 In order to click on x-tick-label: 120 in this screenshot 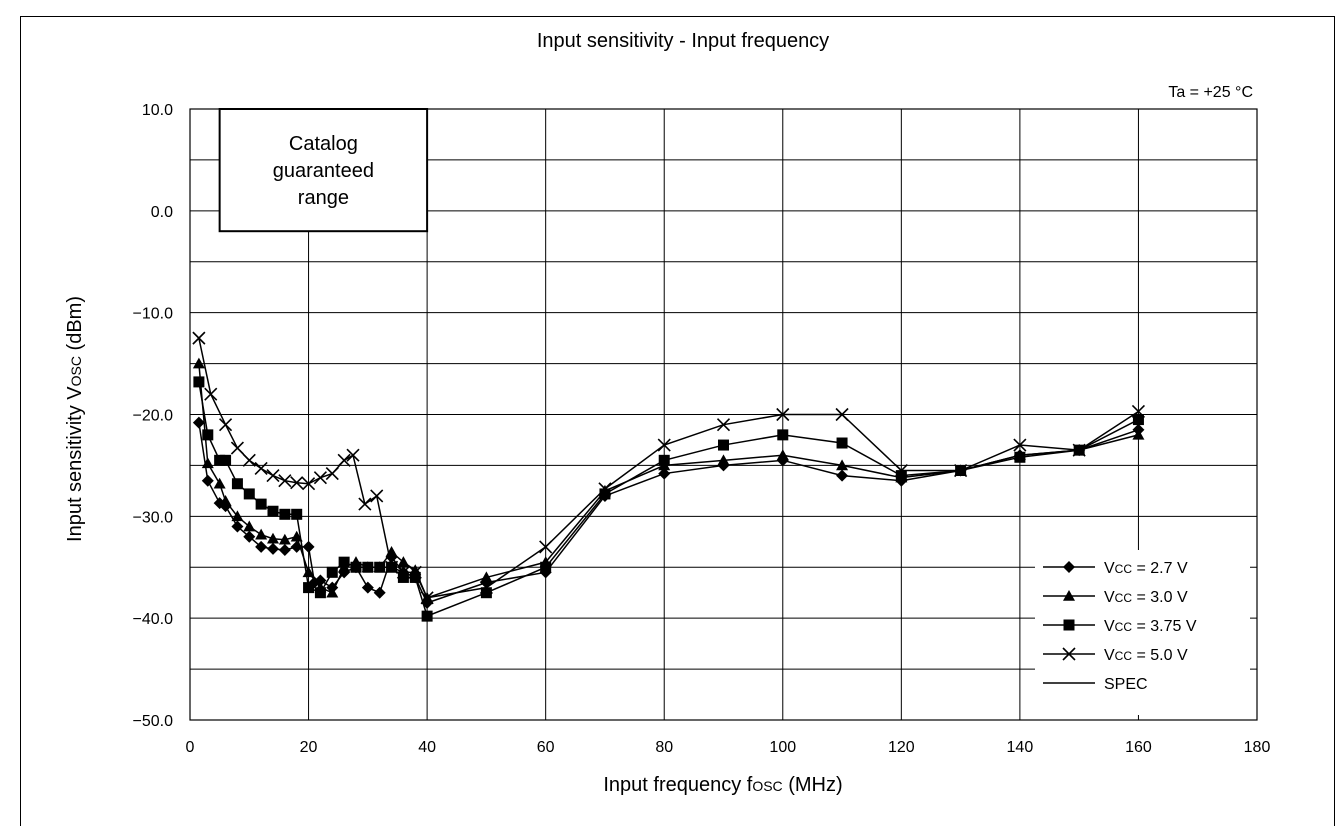, I will do `click(901, 747)`.